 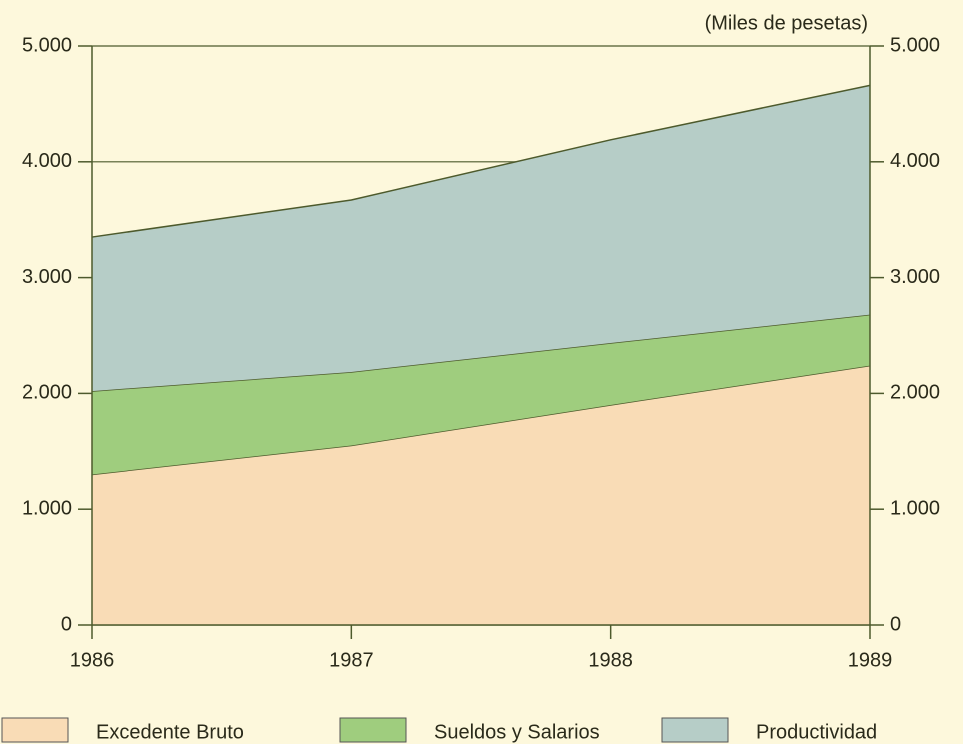 I want to click on y-tick-label: 4.000, so click(x=47, y=161).